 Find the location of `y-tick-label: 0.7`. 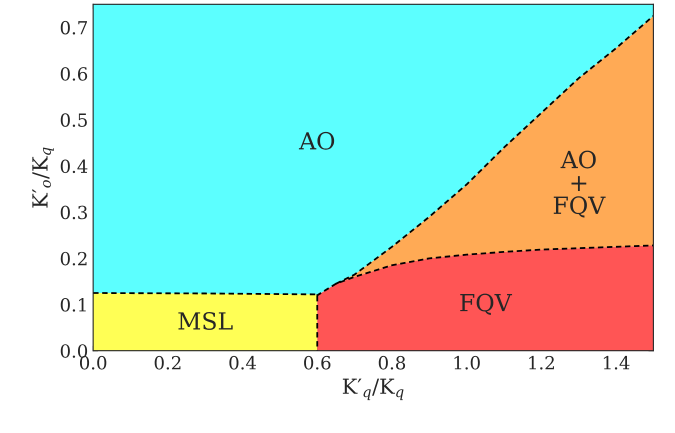

y-tick-label: 0.7 is located at coordinates (73, 27).